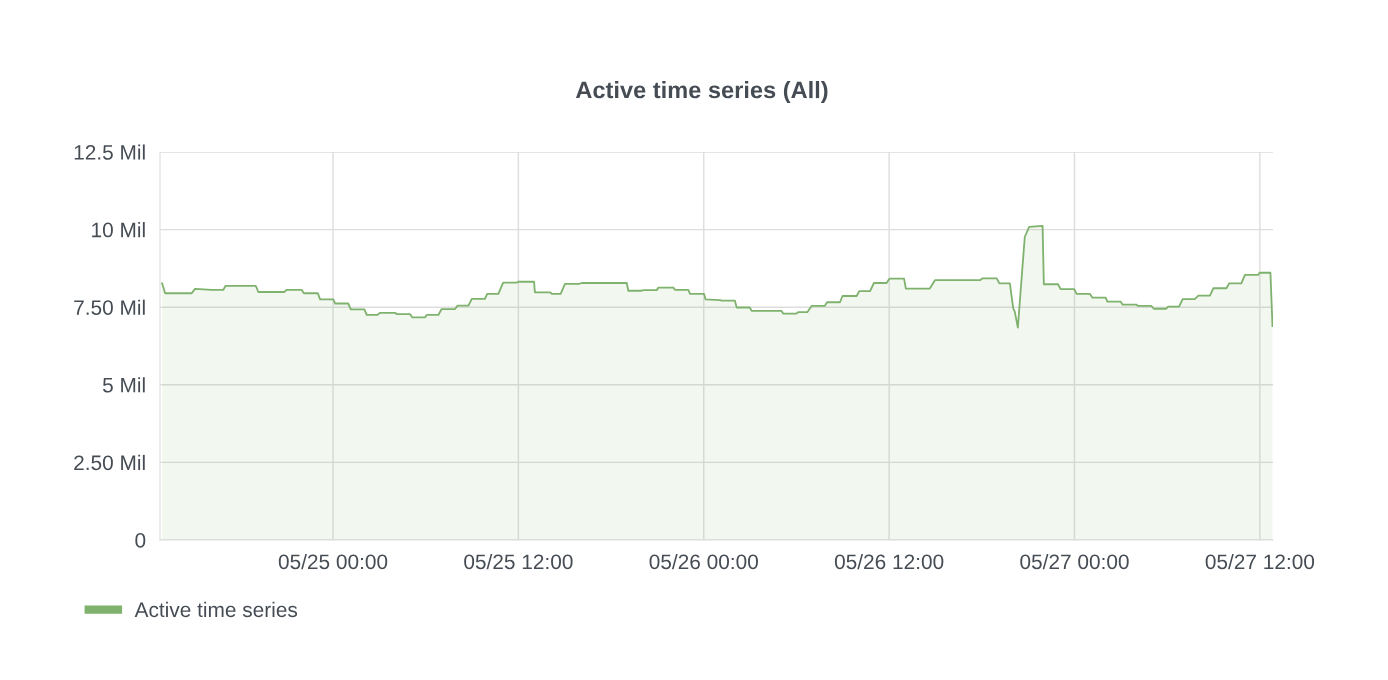 The width and height of the screenshot is (1388, 680). I want to click on x-tick-label: 05/26 12:00, so click(889, 561).